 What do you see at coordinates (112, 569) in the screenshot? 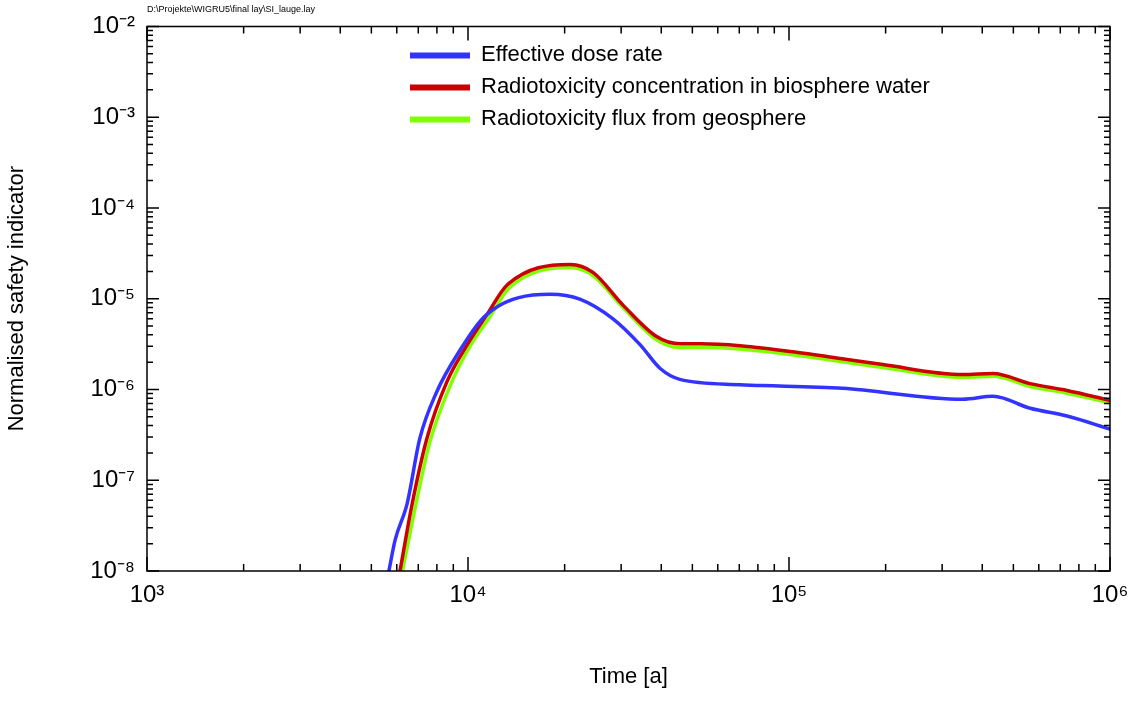
I see `y-tick-label: 10⁻⁸` at bounding box center [112, 569].